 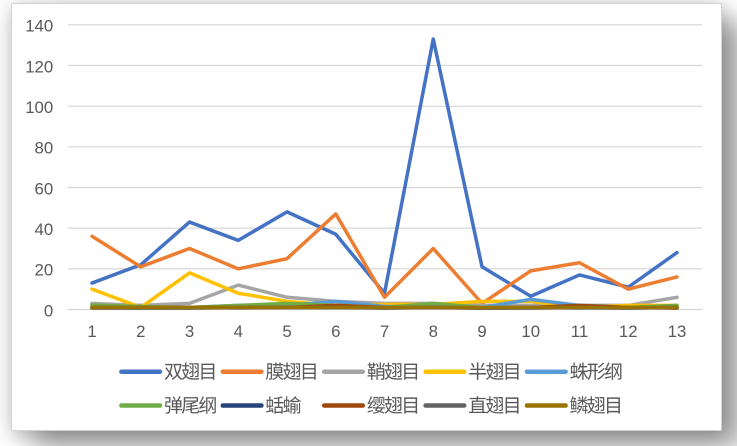 I want to click on svg-text: 13, so click(x=677, y=331).